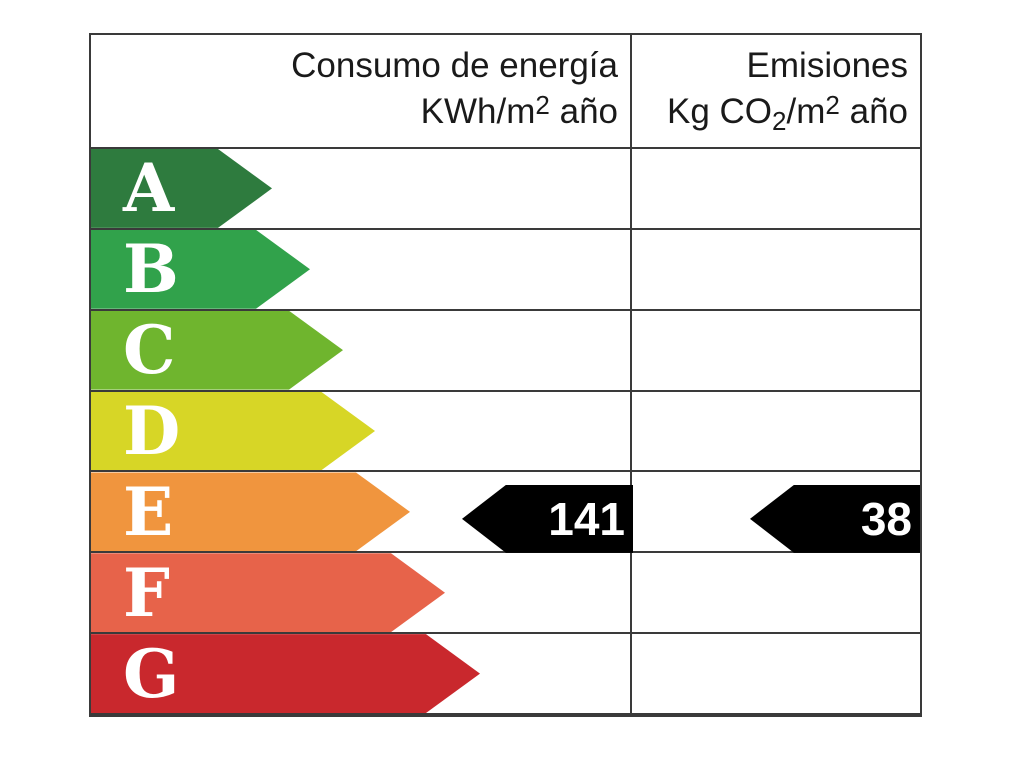 Image resolution: width=1020 pixels, height=765 pixels. I want to click on rating-letter-f: F, so click(146, 592).